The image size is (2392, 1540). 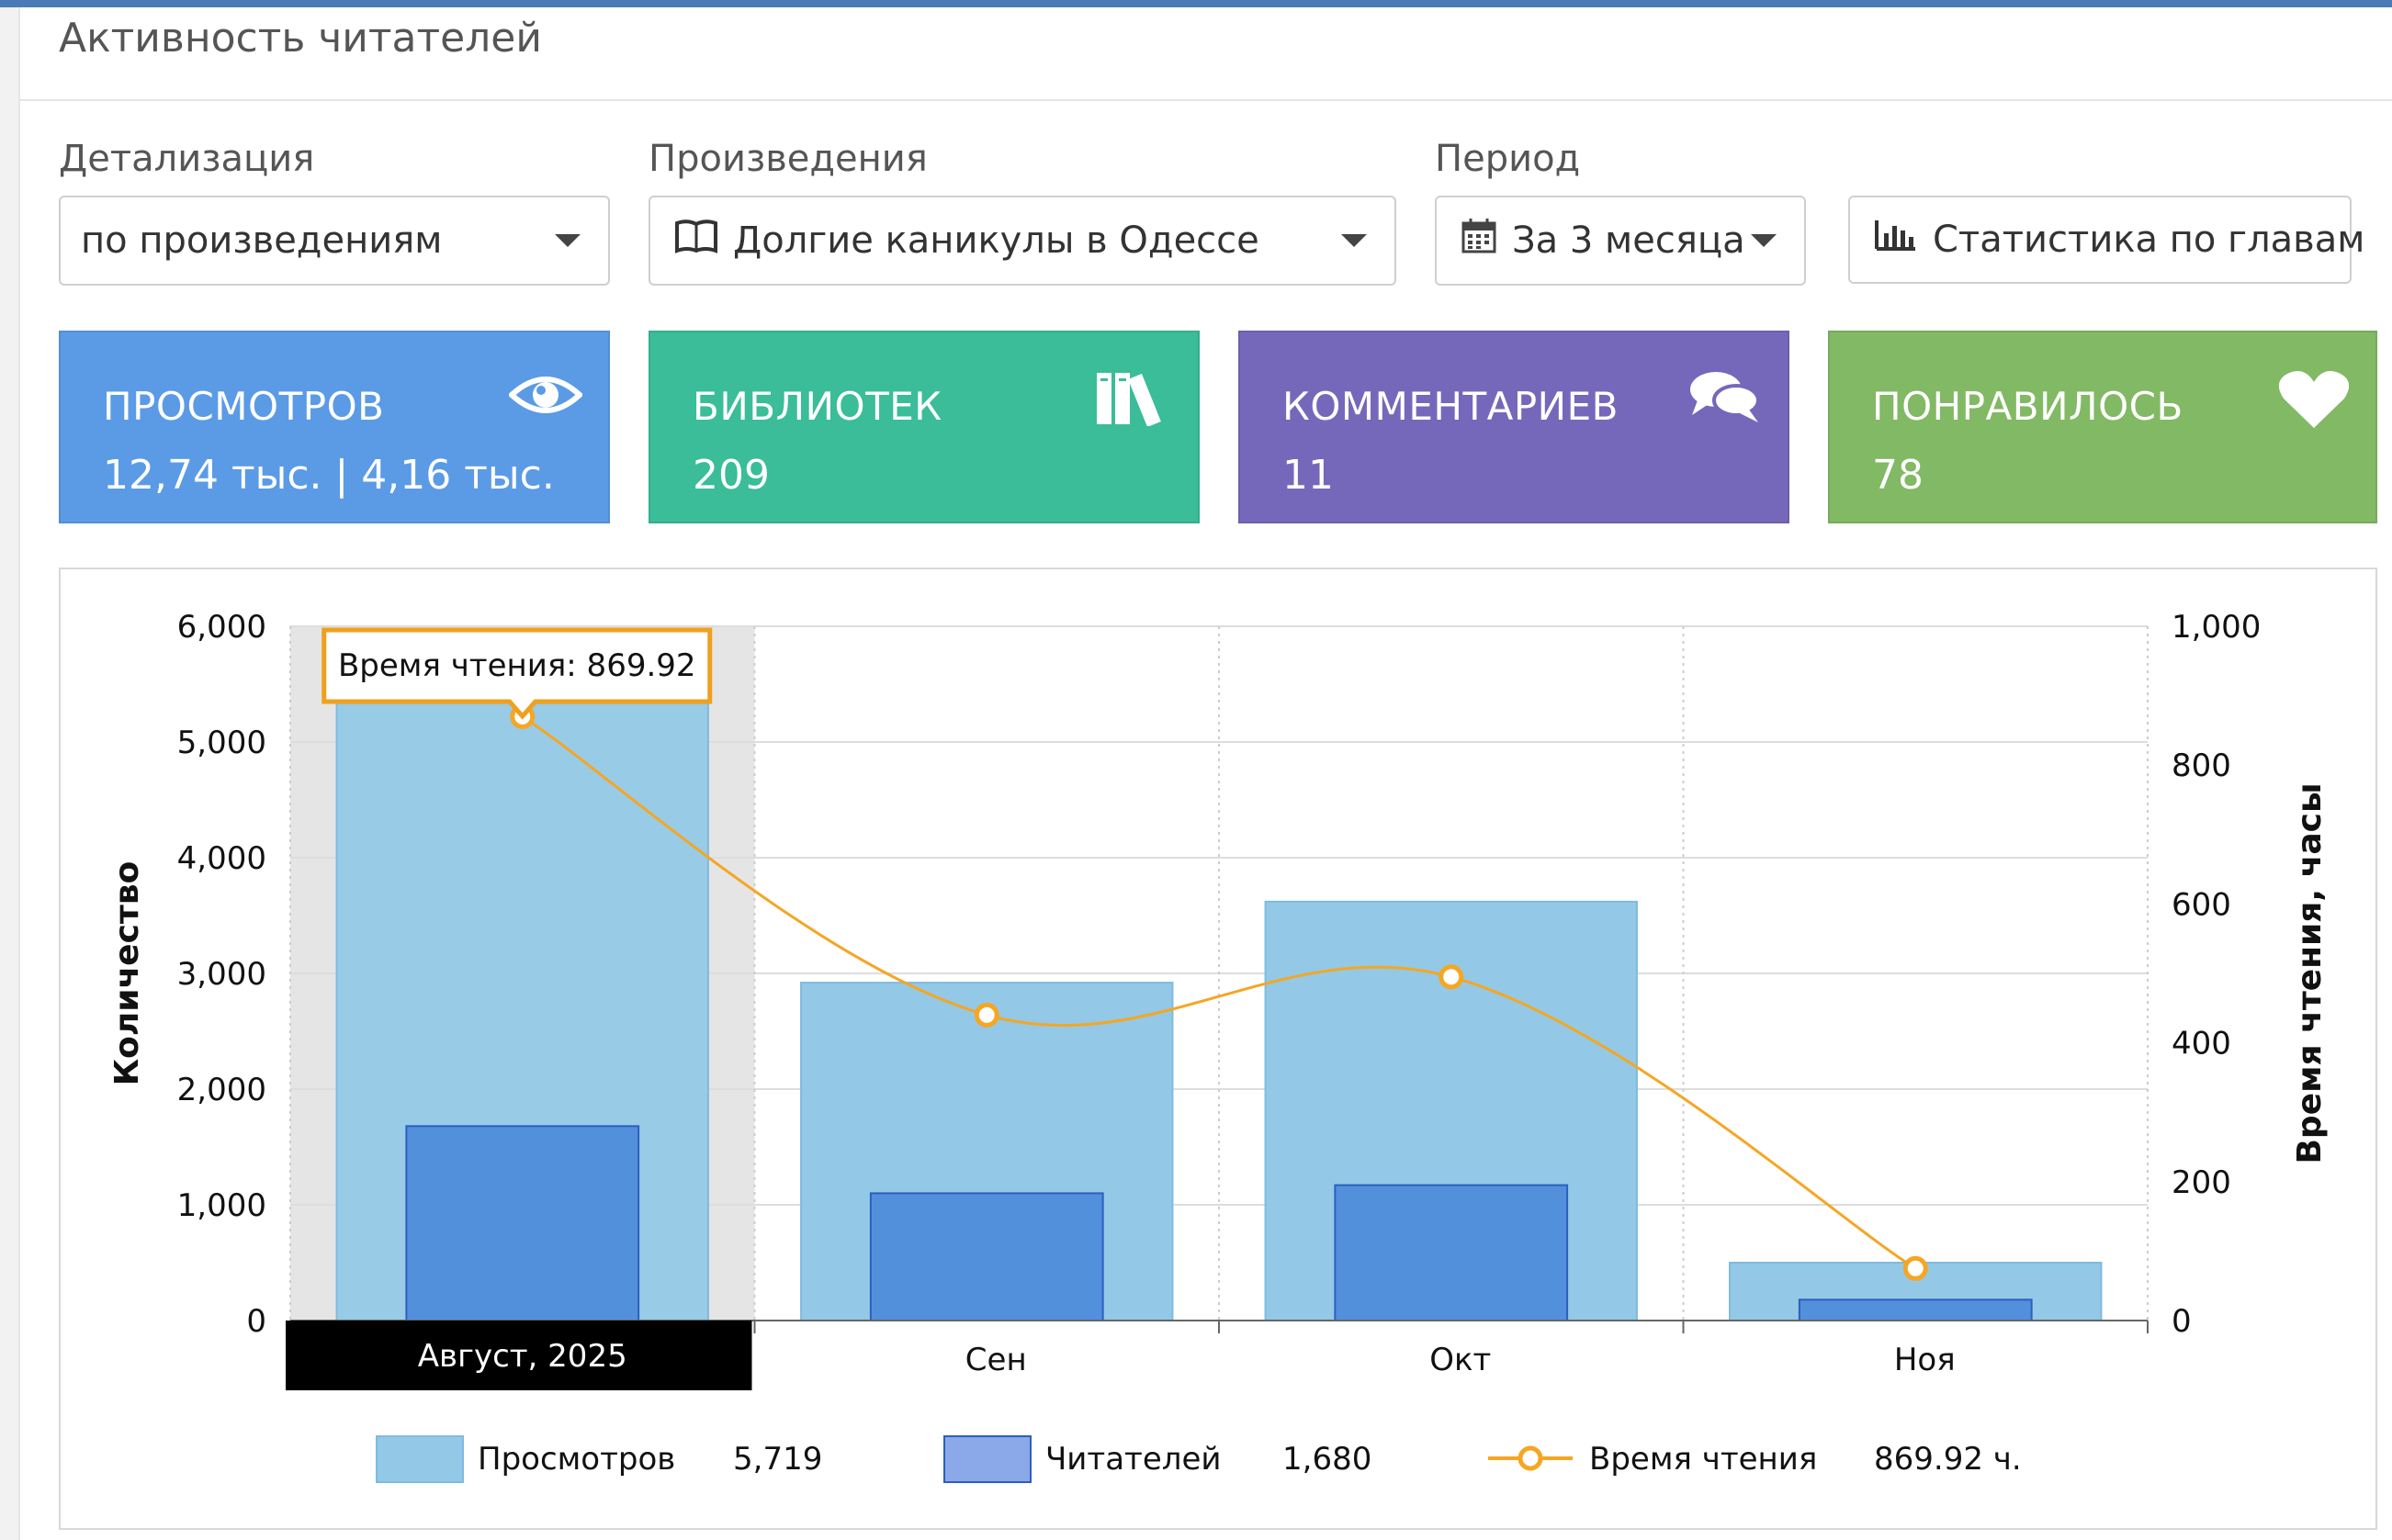 I want to click on y-right-tick-label: 600, so click(x=2201, y=904).